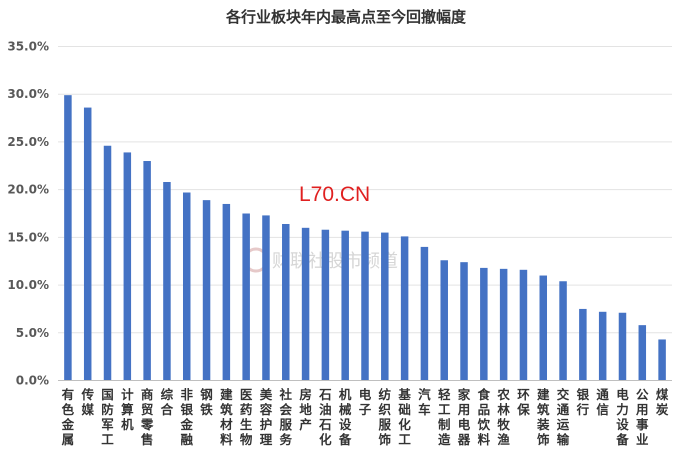 The width and height of the screenshot is (692, 453). What do you see at coordinates (583, 402) in the screenshot?
I see `x-tick-label: 银行` at bounding box center [583, 402].